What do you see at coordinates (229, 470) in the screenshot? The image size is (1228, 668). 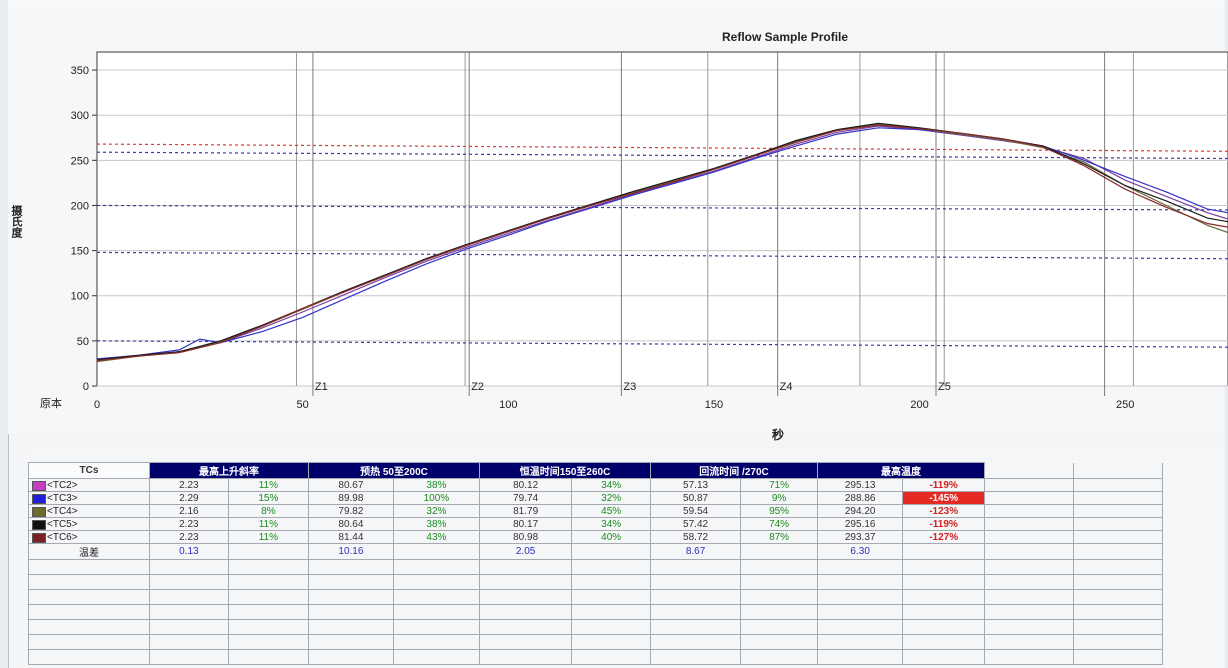 I see `col-header-max-slope: 最高上升斜率` at bounding box center [229, 470].